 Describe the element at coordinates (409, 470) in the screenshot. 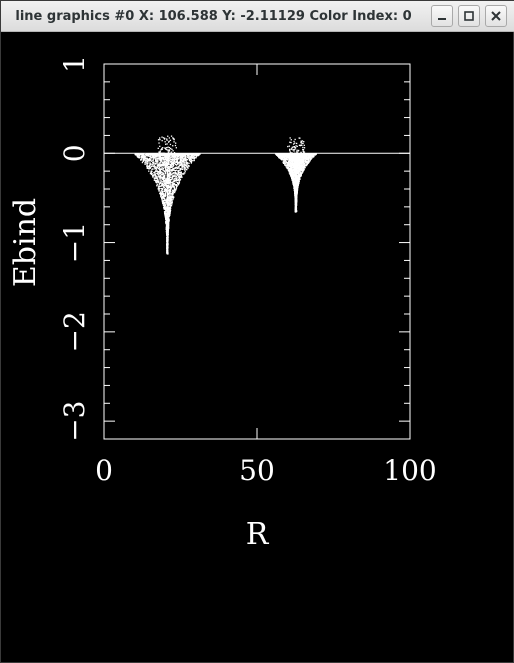

I see `x-tick-label-100: 100` at that location.